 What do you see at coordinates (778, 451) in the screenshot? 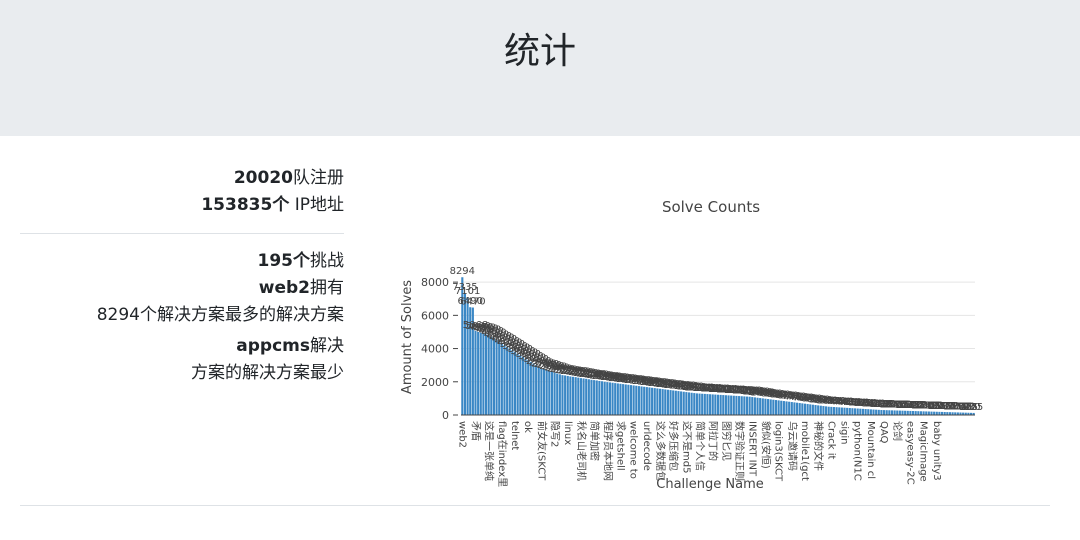
I see `x-tick-label: login3(SKCT` at bounding box center [778, 451].